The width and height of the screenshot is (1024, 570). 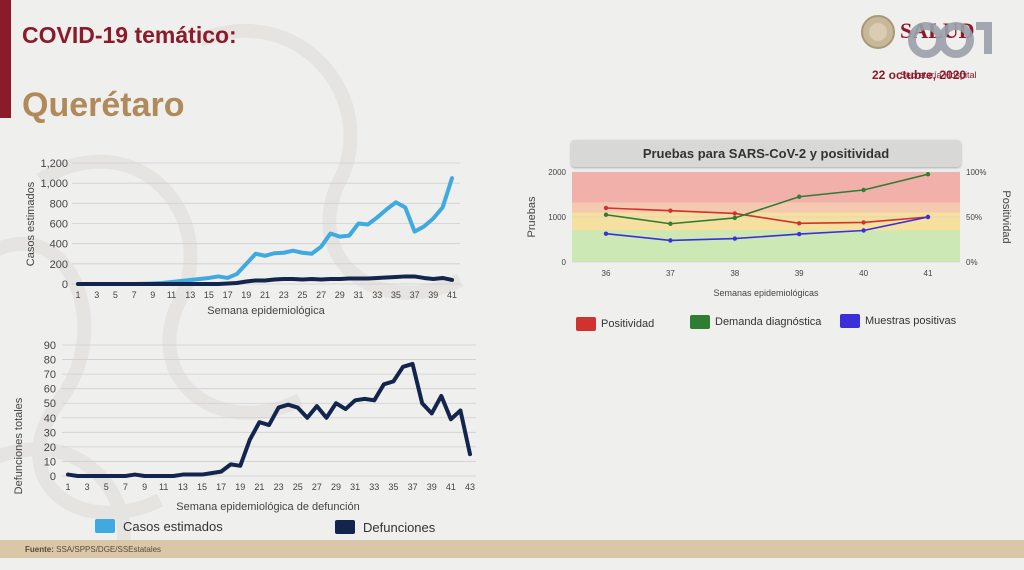 I want to click on date-label: 22 octubre, 2020, so click(x=919, y=75).